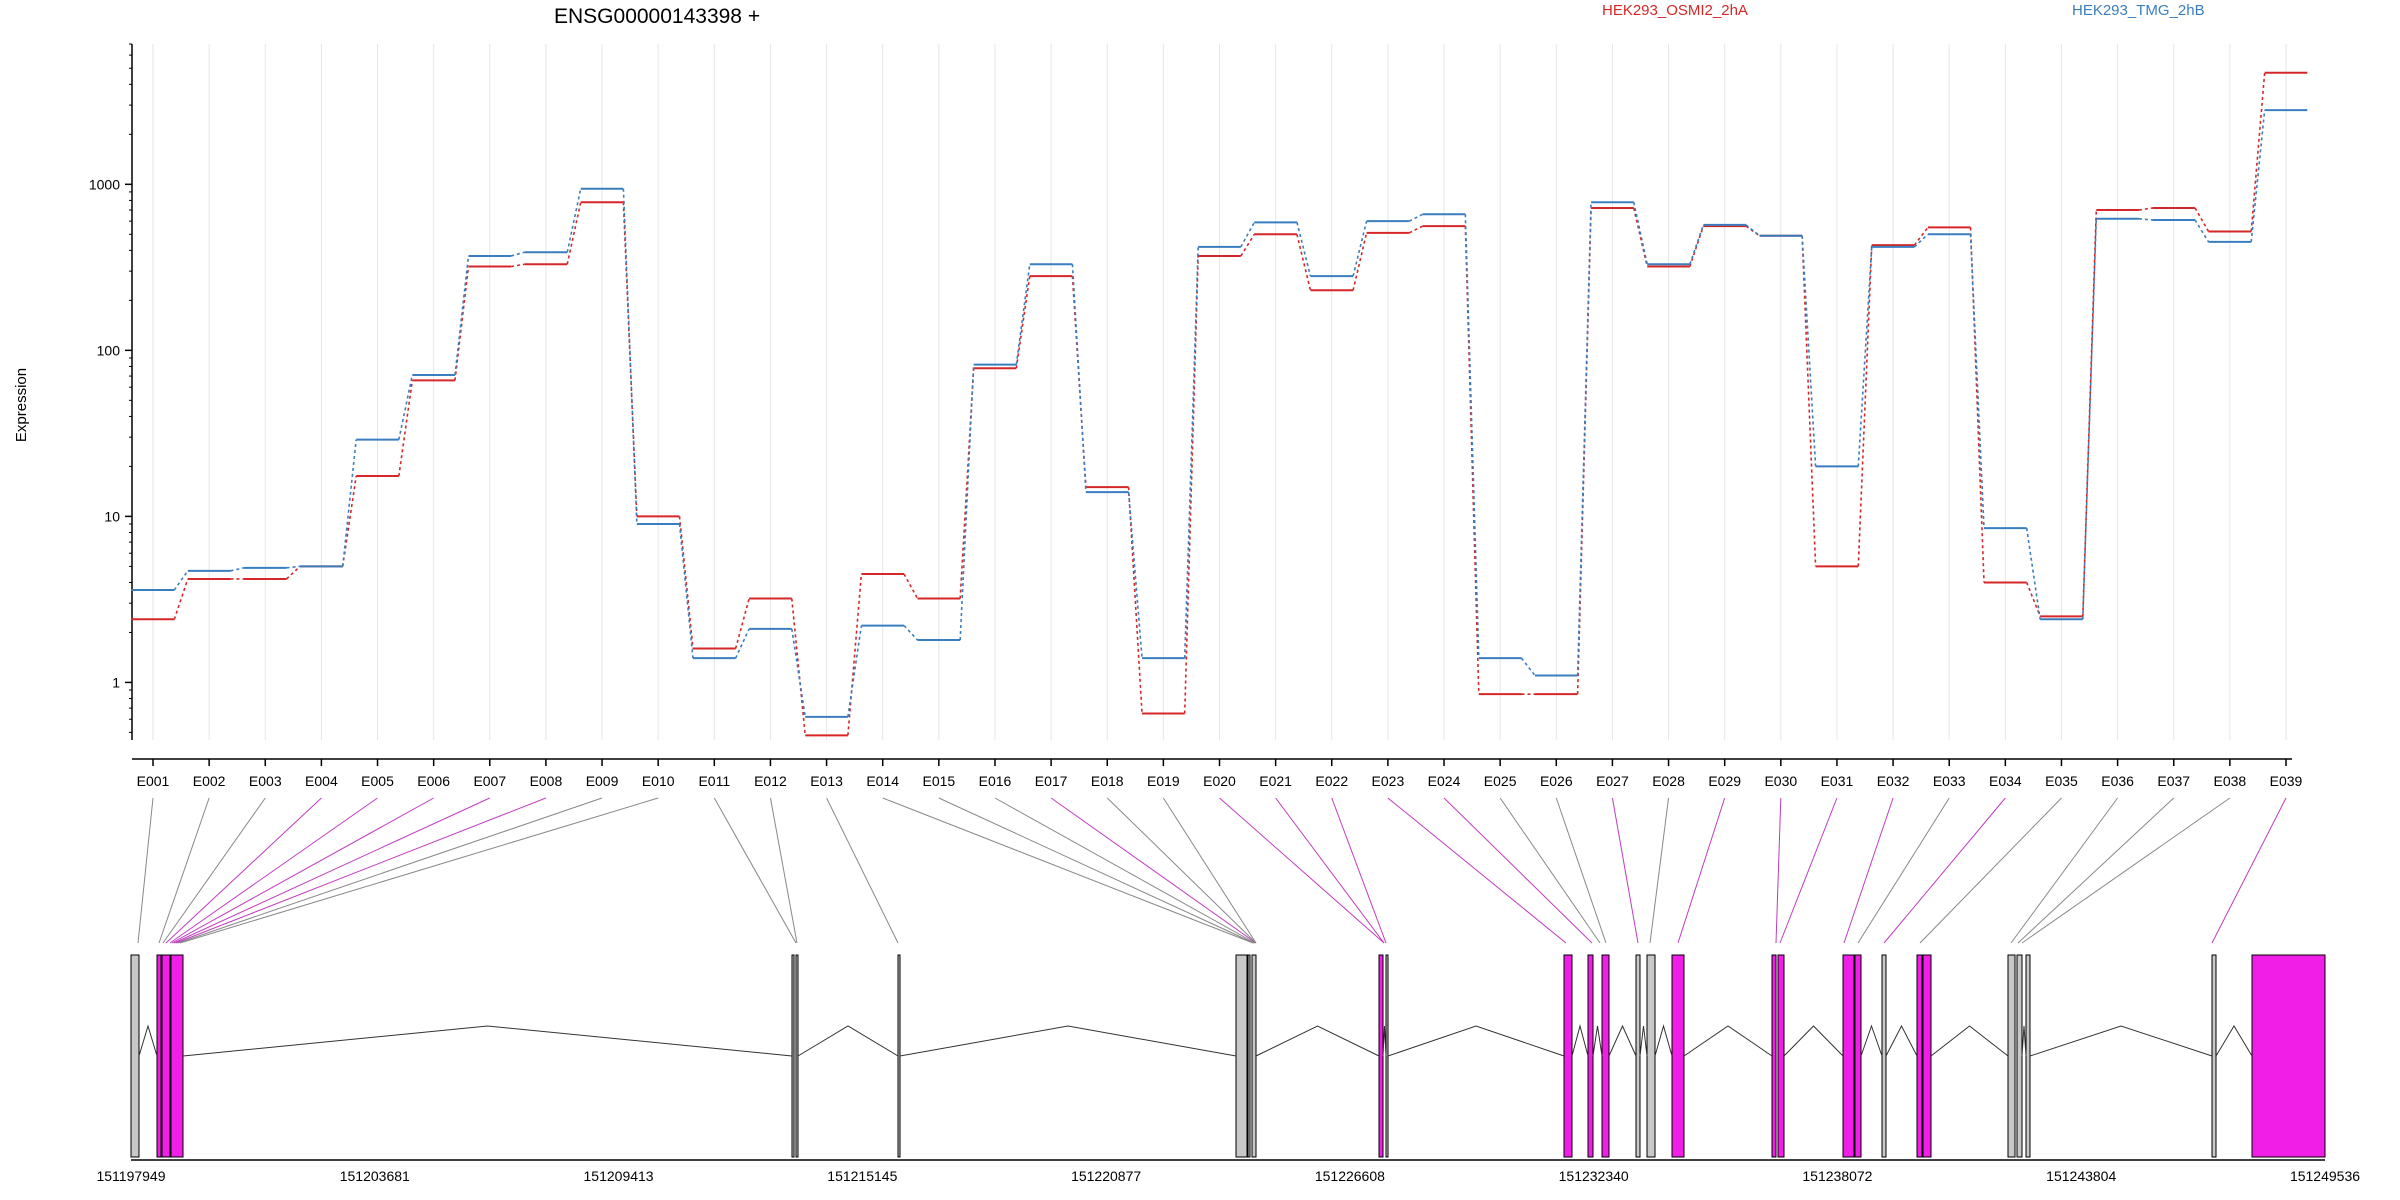 The width and height of the screenshot is (2400, 1200). Describe the element at coordinates (1106, 1176) in the screenshot. I see `coord-tick-label: 151220877` at that location.